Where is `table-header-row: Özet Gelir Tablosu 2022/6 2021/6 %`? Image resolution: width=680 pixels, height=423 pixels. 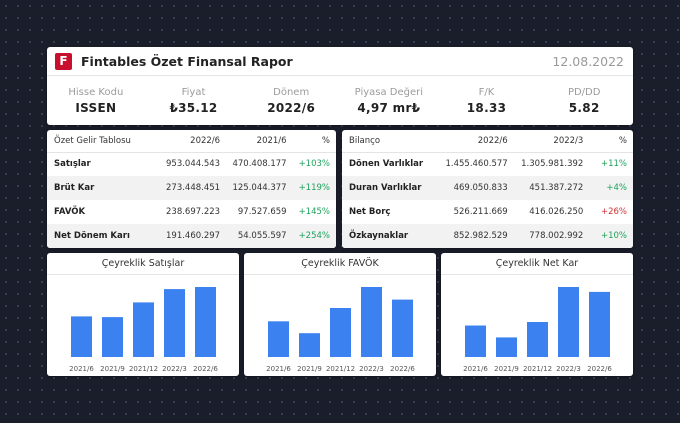
table-header-row: Özet Gelir Tablosu 2022/6 2021/6 % is located at coordinates (191, 141).